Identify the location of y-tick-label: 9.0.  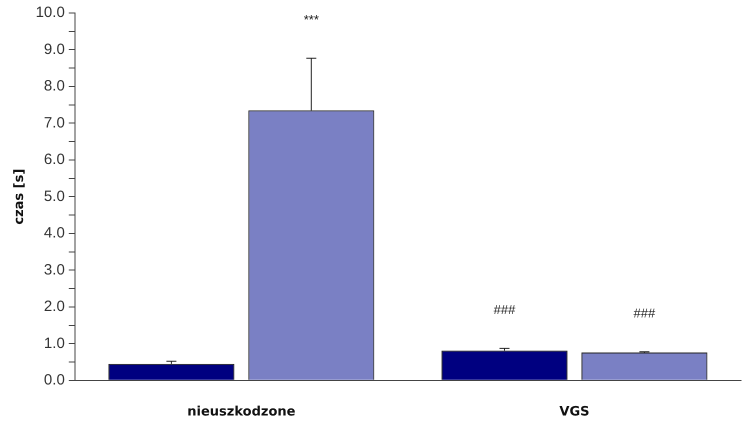
(54, 49).